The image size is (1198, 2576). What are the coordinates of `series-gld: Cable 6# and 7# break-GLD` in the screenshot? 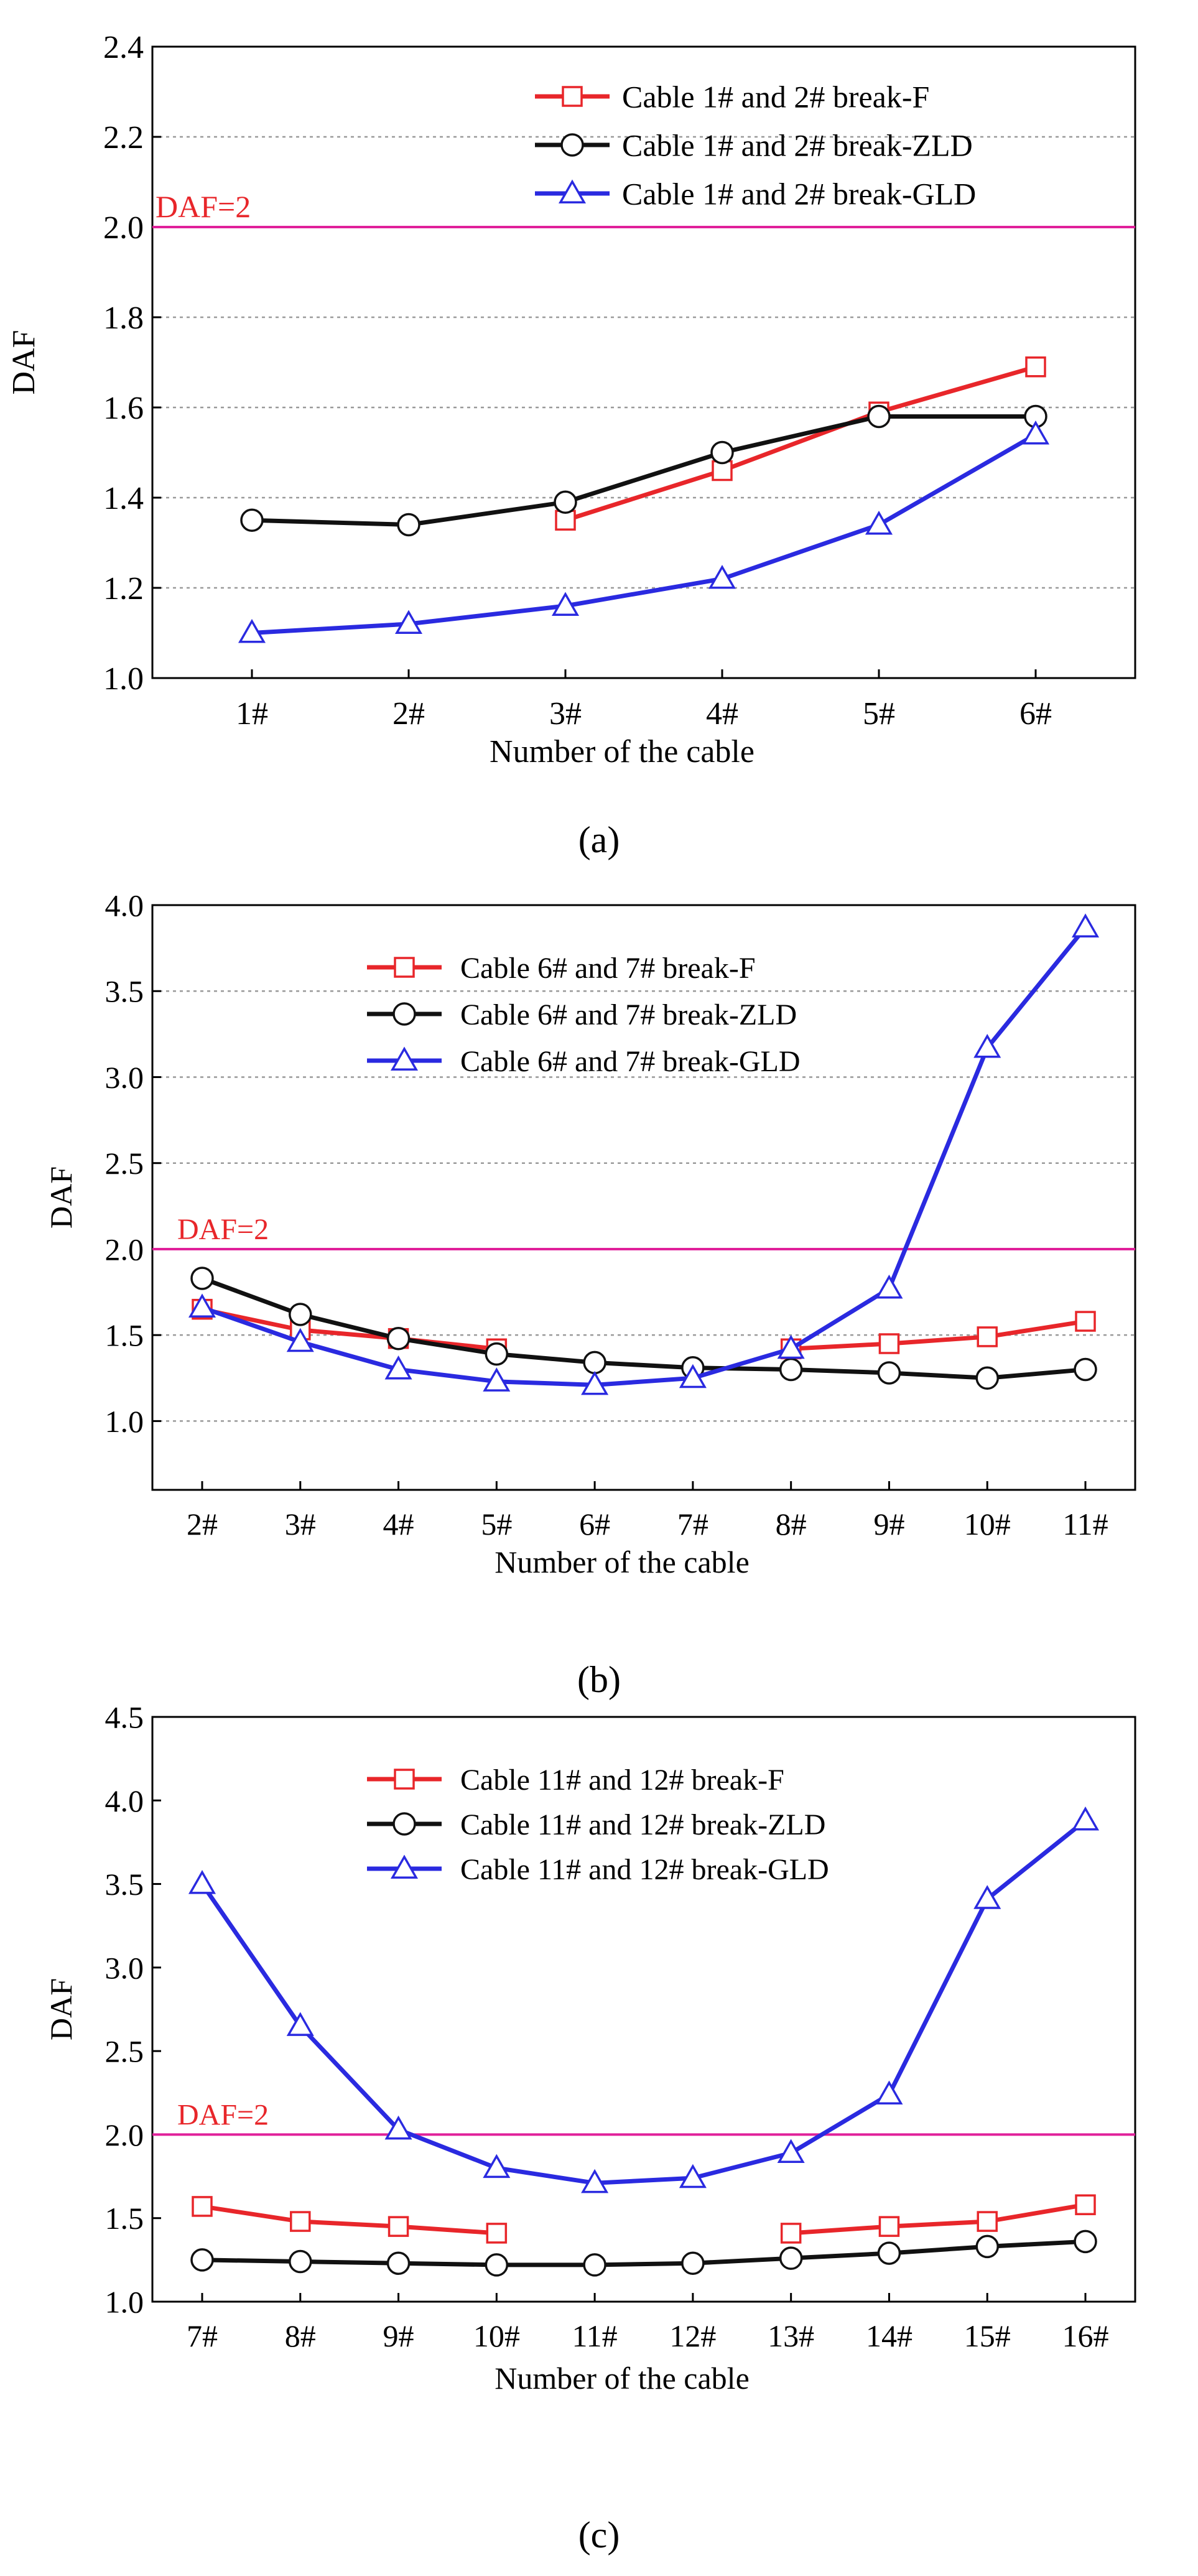 It's located at (644, 1154).